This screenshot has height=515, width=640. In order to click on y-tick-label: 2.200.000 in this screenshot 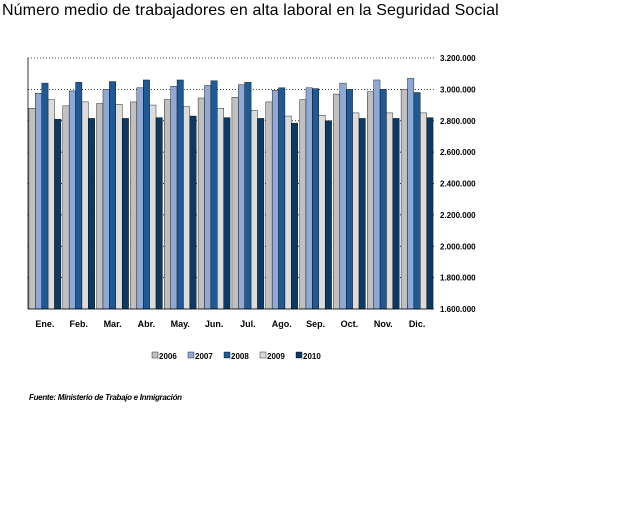, I will do `click(458, 215)`.